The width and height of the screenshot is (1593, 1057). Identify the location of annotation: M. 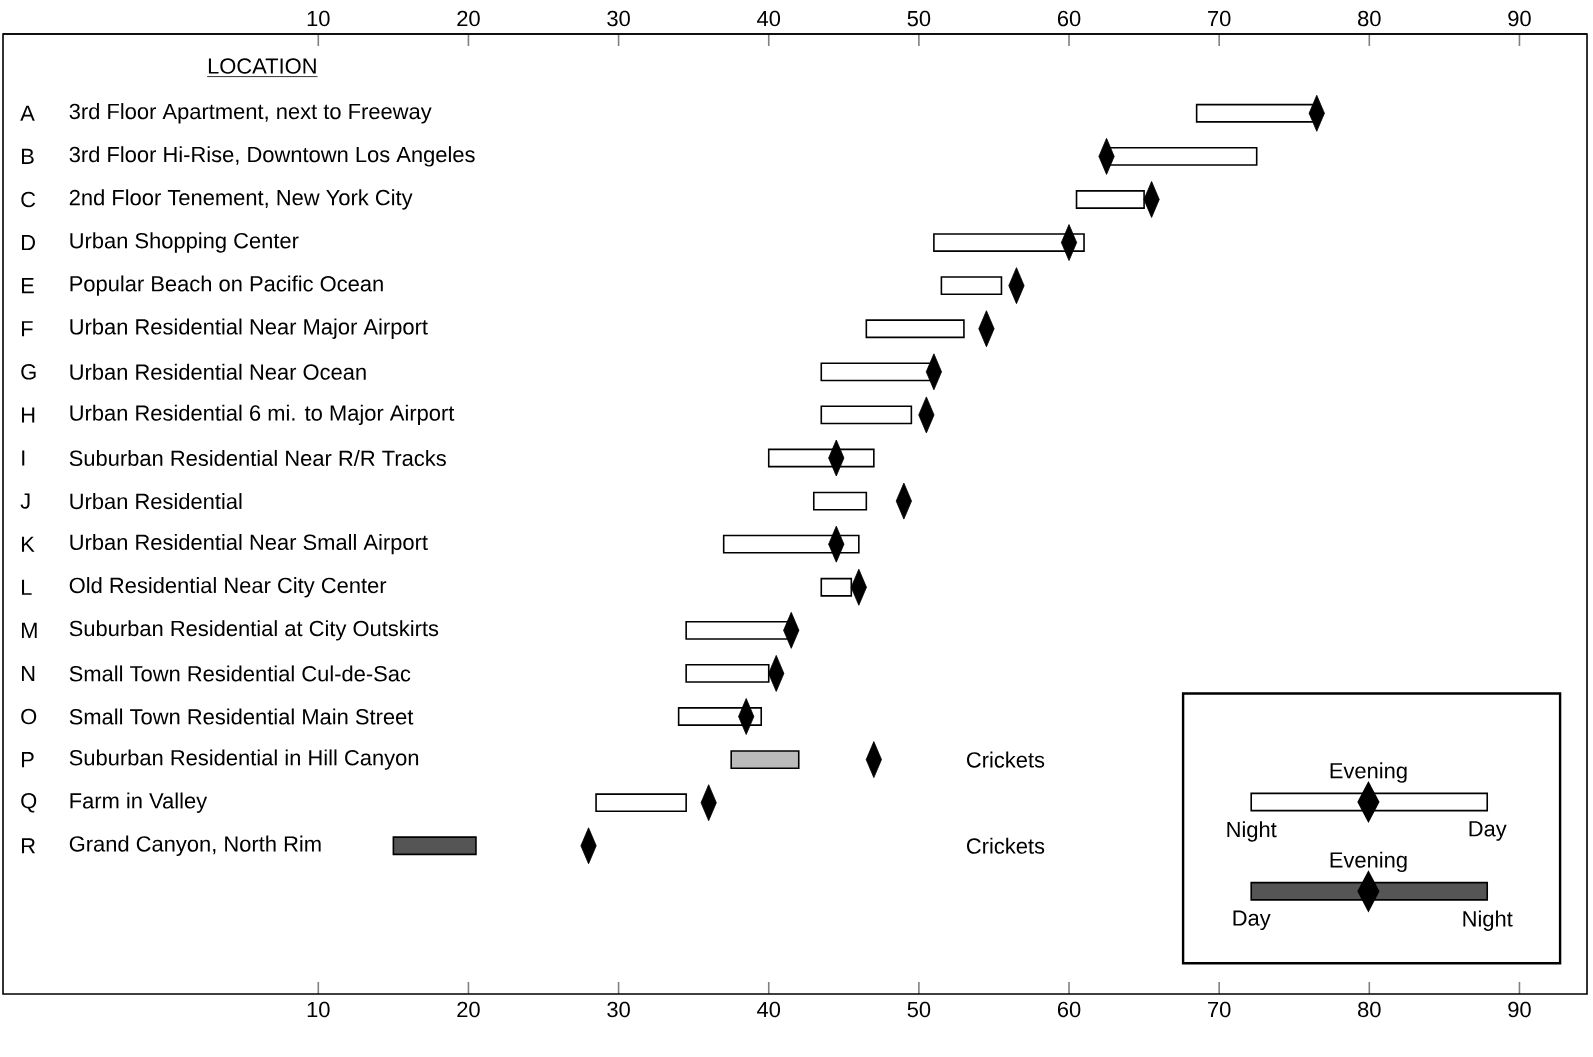
(29, 630).